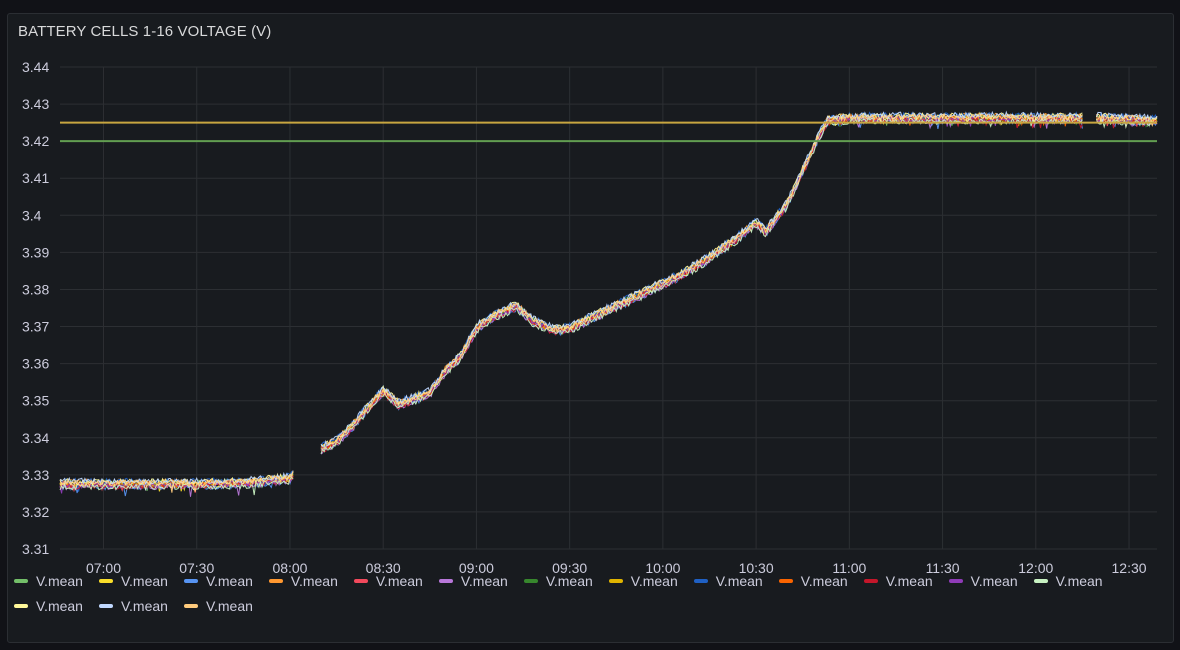 This screenshot has height=650, width=1180. I want to click on x-tick-label: 10:00, so click(662, 568).